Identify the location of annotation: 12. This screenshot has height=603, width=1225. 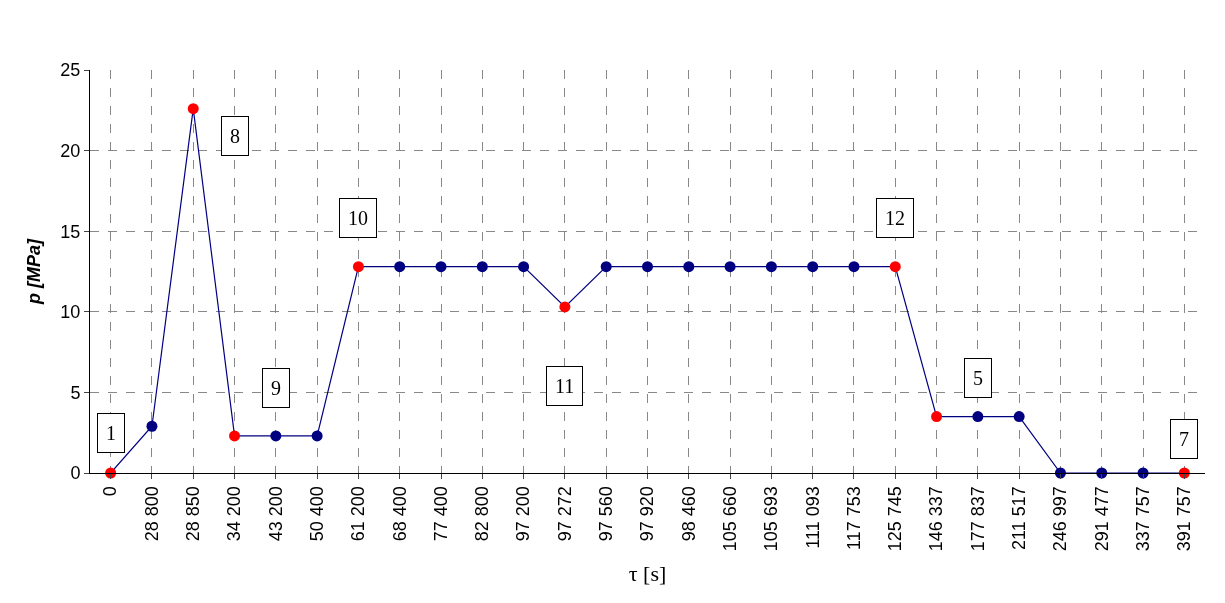
(895, 218).